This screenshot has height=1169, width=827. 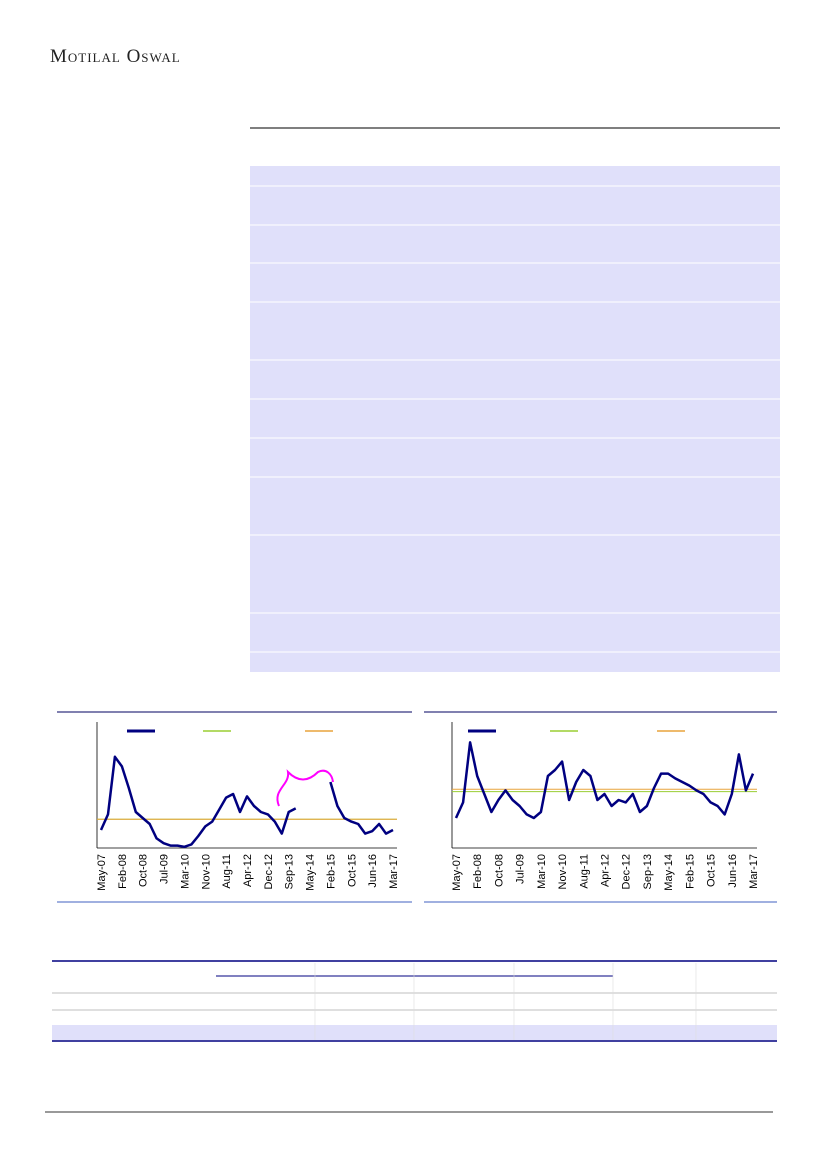 I want to click on annotation-brace, so click(x=305, y=788).